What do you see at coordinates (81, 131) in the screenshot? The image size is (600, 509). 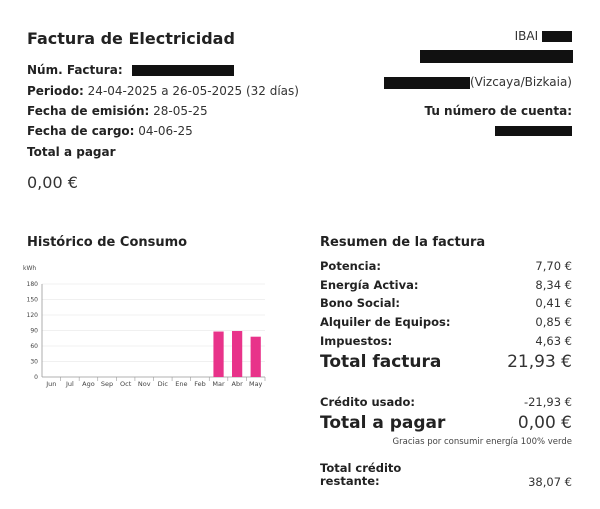 I see `charge-date-label: Fecha de cargo:` at bounding box center [81, 131].